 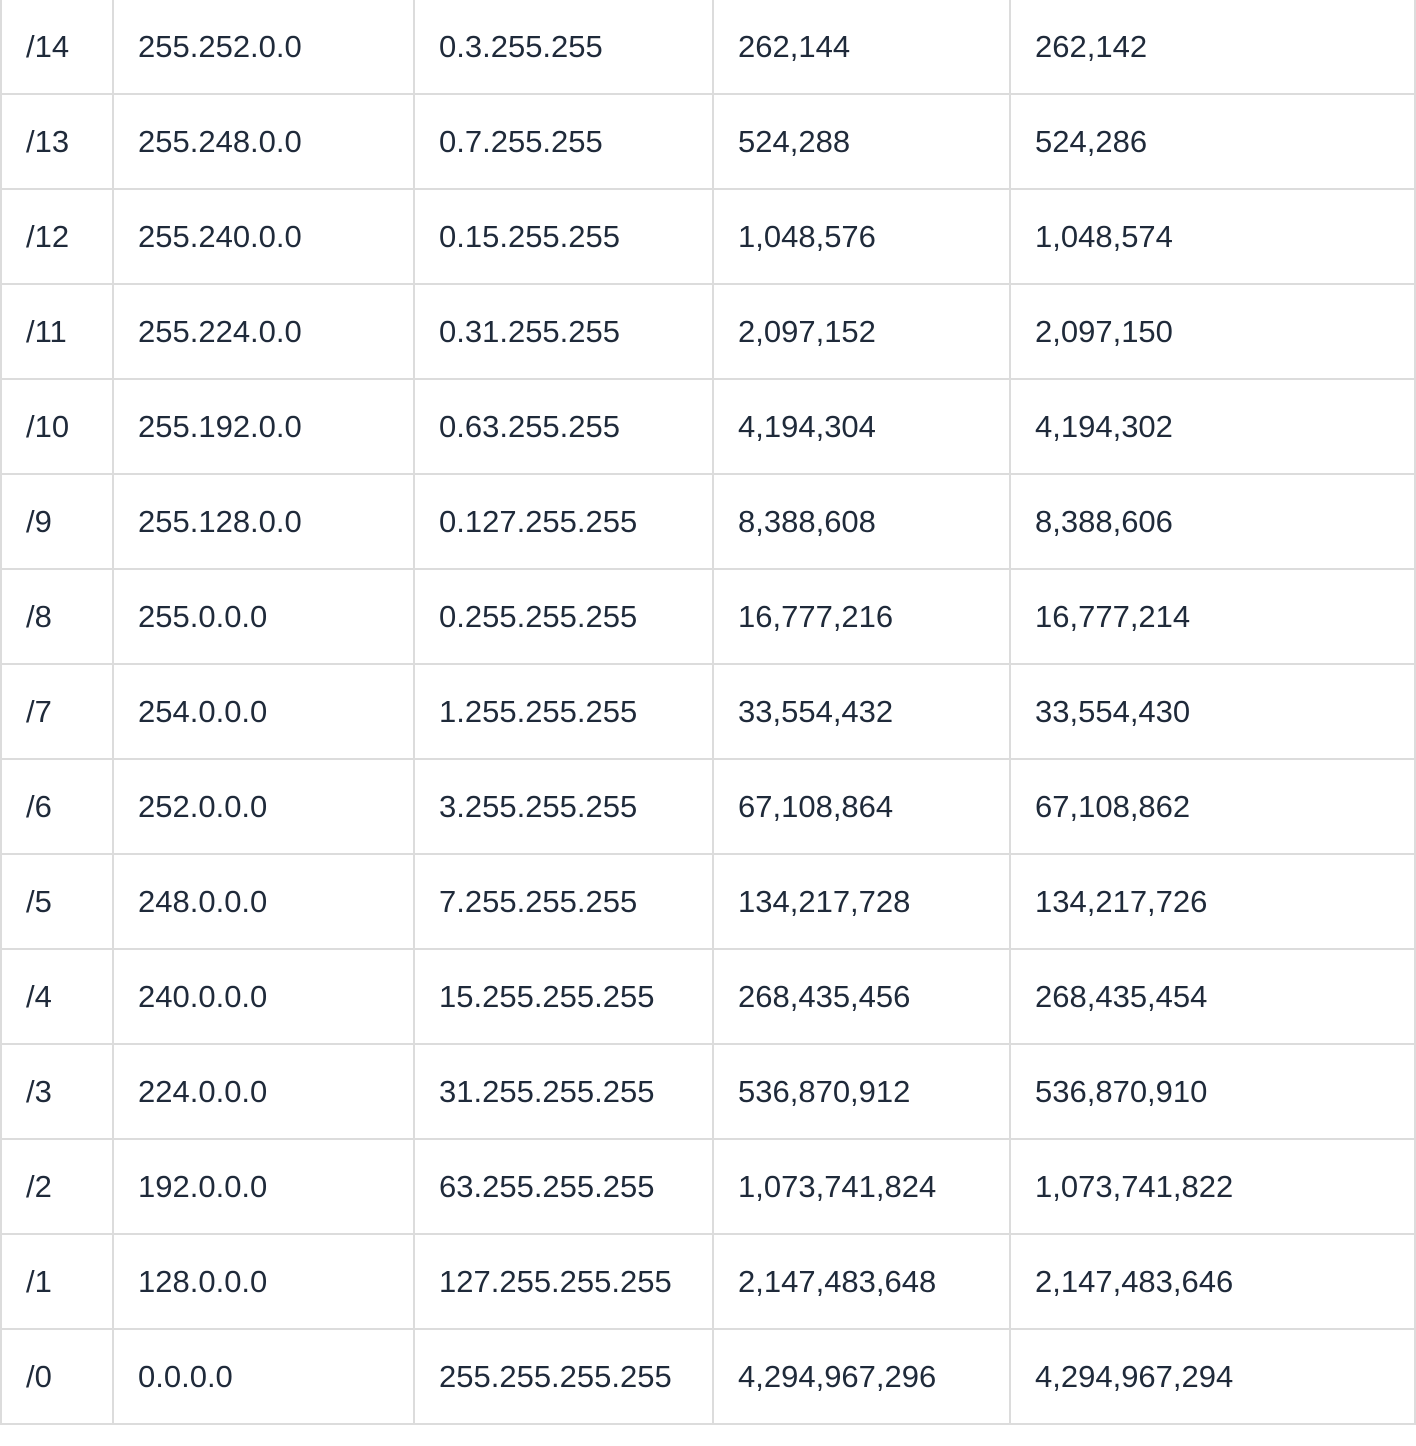 What do you see at coordinates (861, 1186) in the screenshot?
I see `total-addresses-cell: 1,073,741,824` at bounding box center [861, 1186].